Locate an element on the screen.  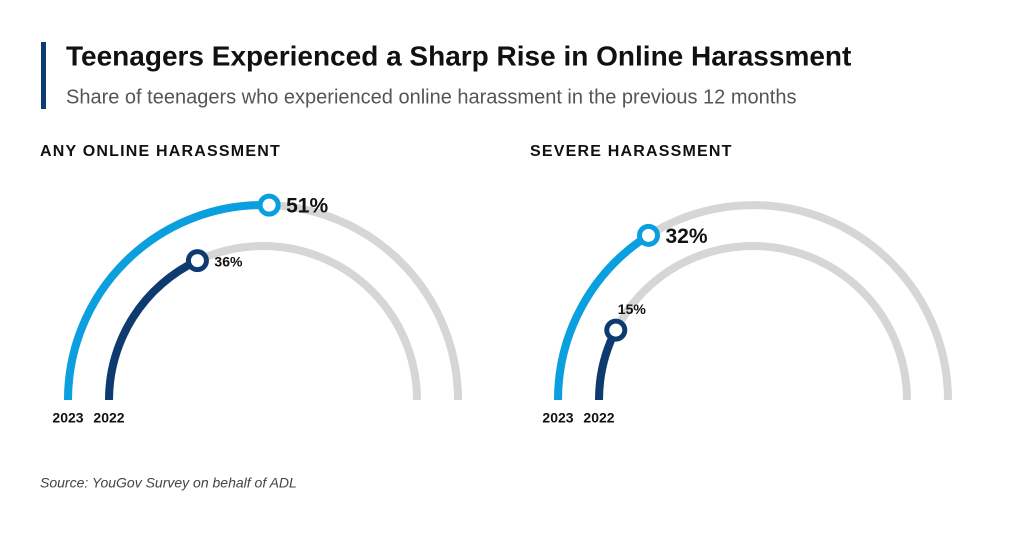
chart-title: ANY ONLINE HARASSMENT is located at coordinates (160, 151).